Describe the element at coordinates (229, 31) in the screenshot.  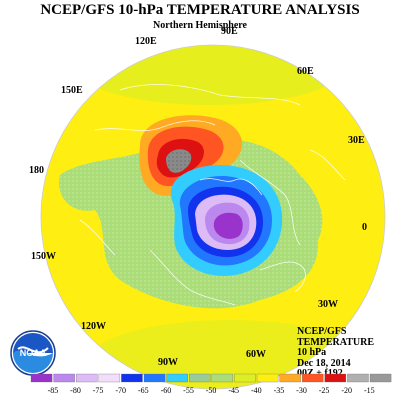
I see `lon-label-90e: 90E` at that location.